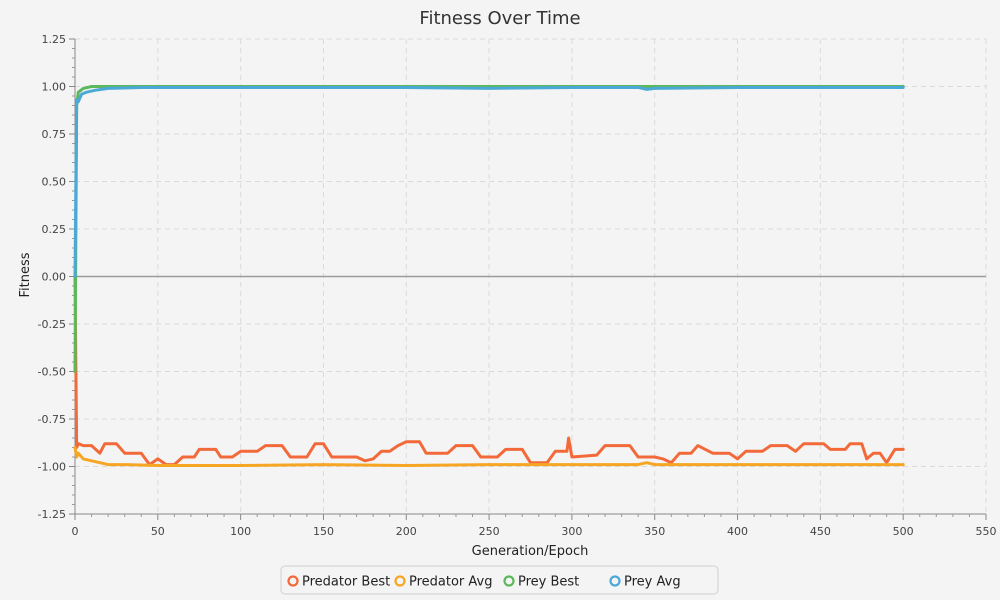 The height and width of the screenshot is (600, 1000). Describe the element at coordinates (820, 531) in the screenshot. I see `x-tick-label: 450` at that location.